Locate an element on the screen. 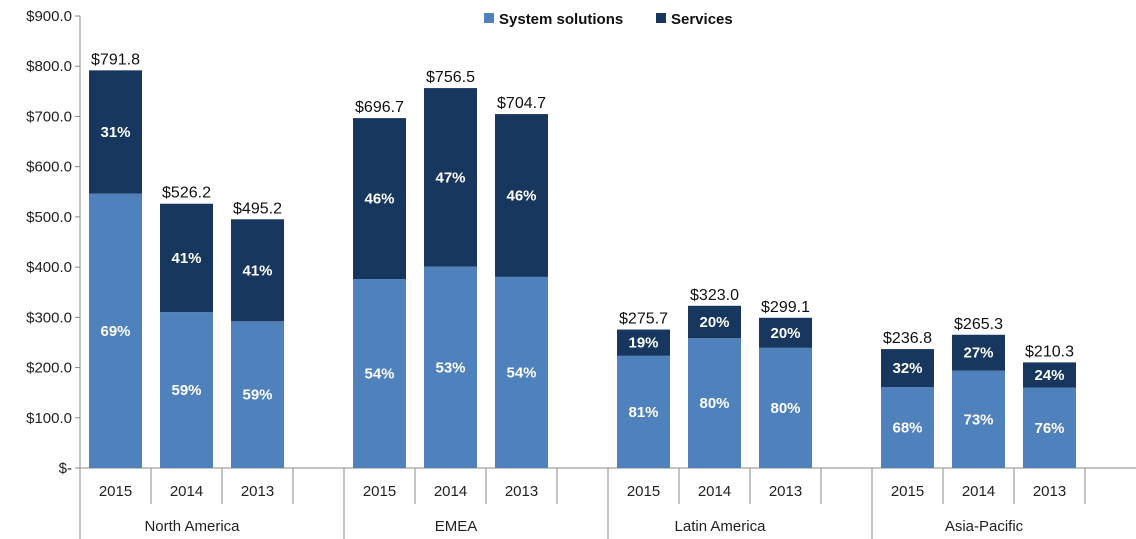  services-pct-label: 27% is located at coordinates (978, 353).